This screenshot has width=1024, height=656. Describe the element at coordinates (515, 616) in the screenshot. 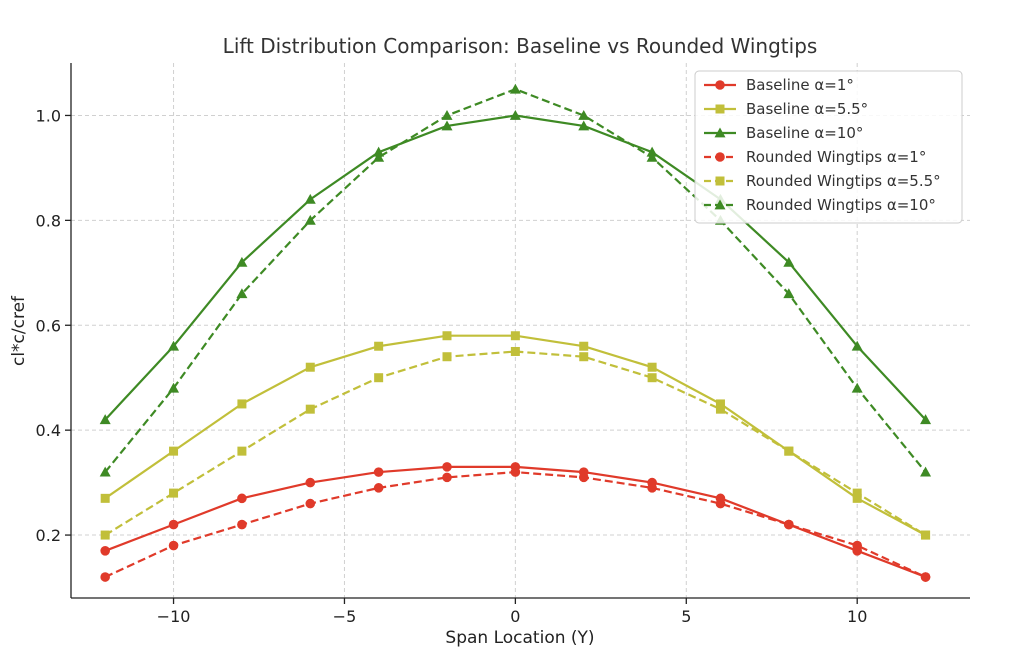

I see `x-tick-label: 0` at that location.